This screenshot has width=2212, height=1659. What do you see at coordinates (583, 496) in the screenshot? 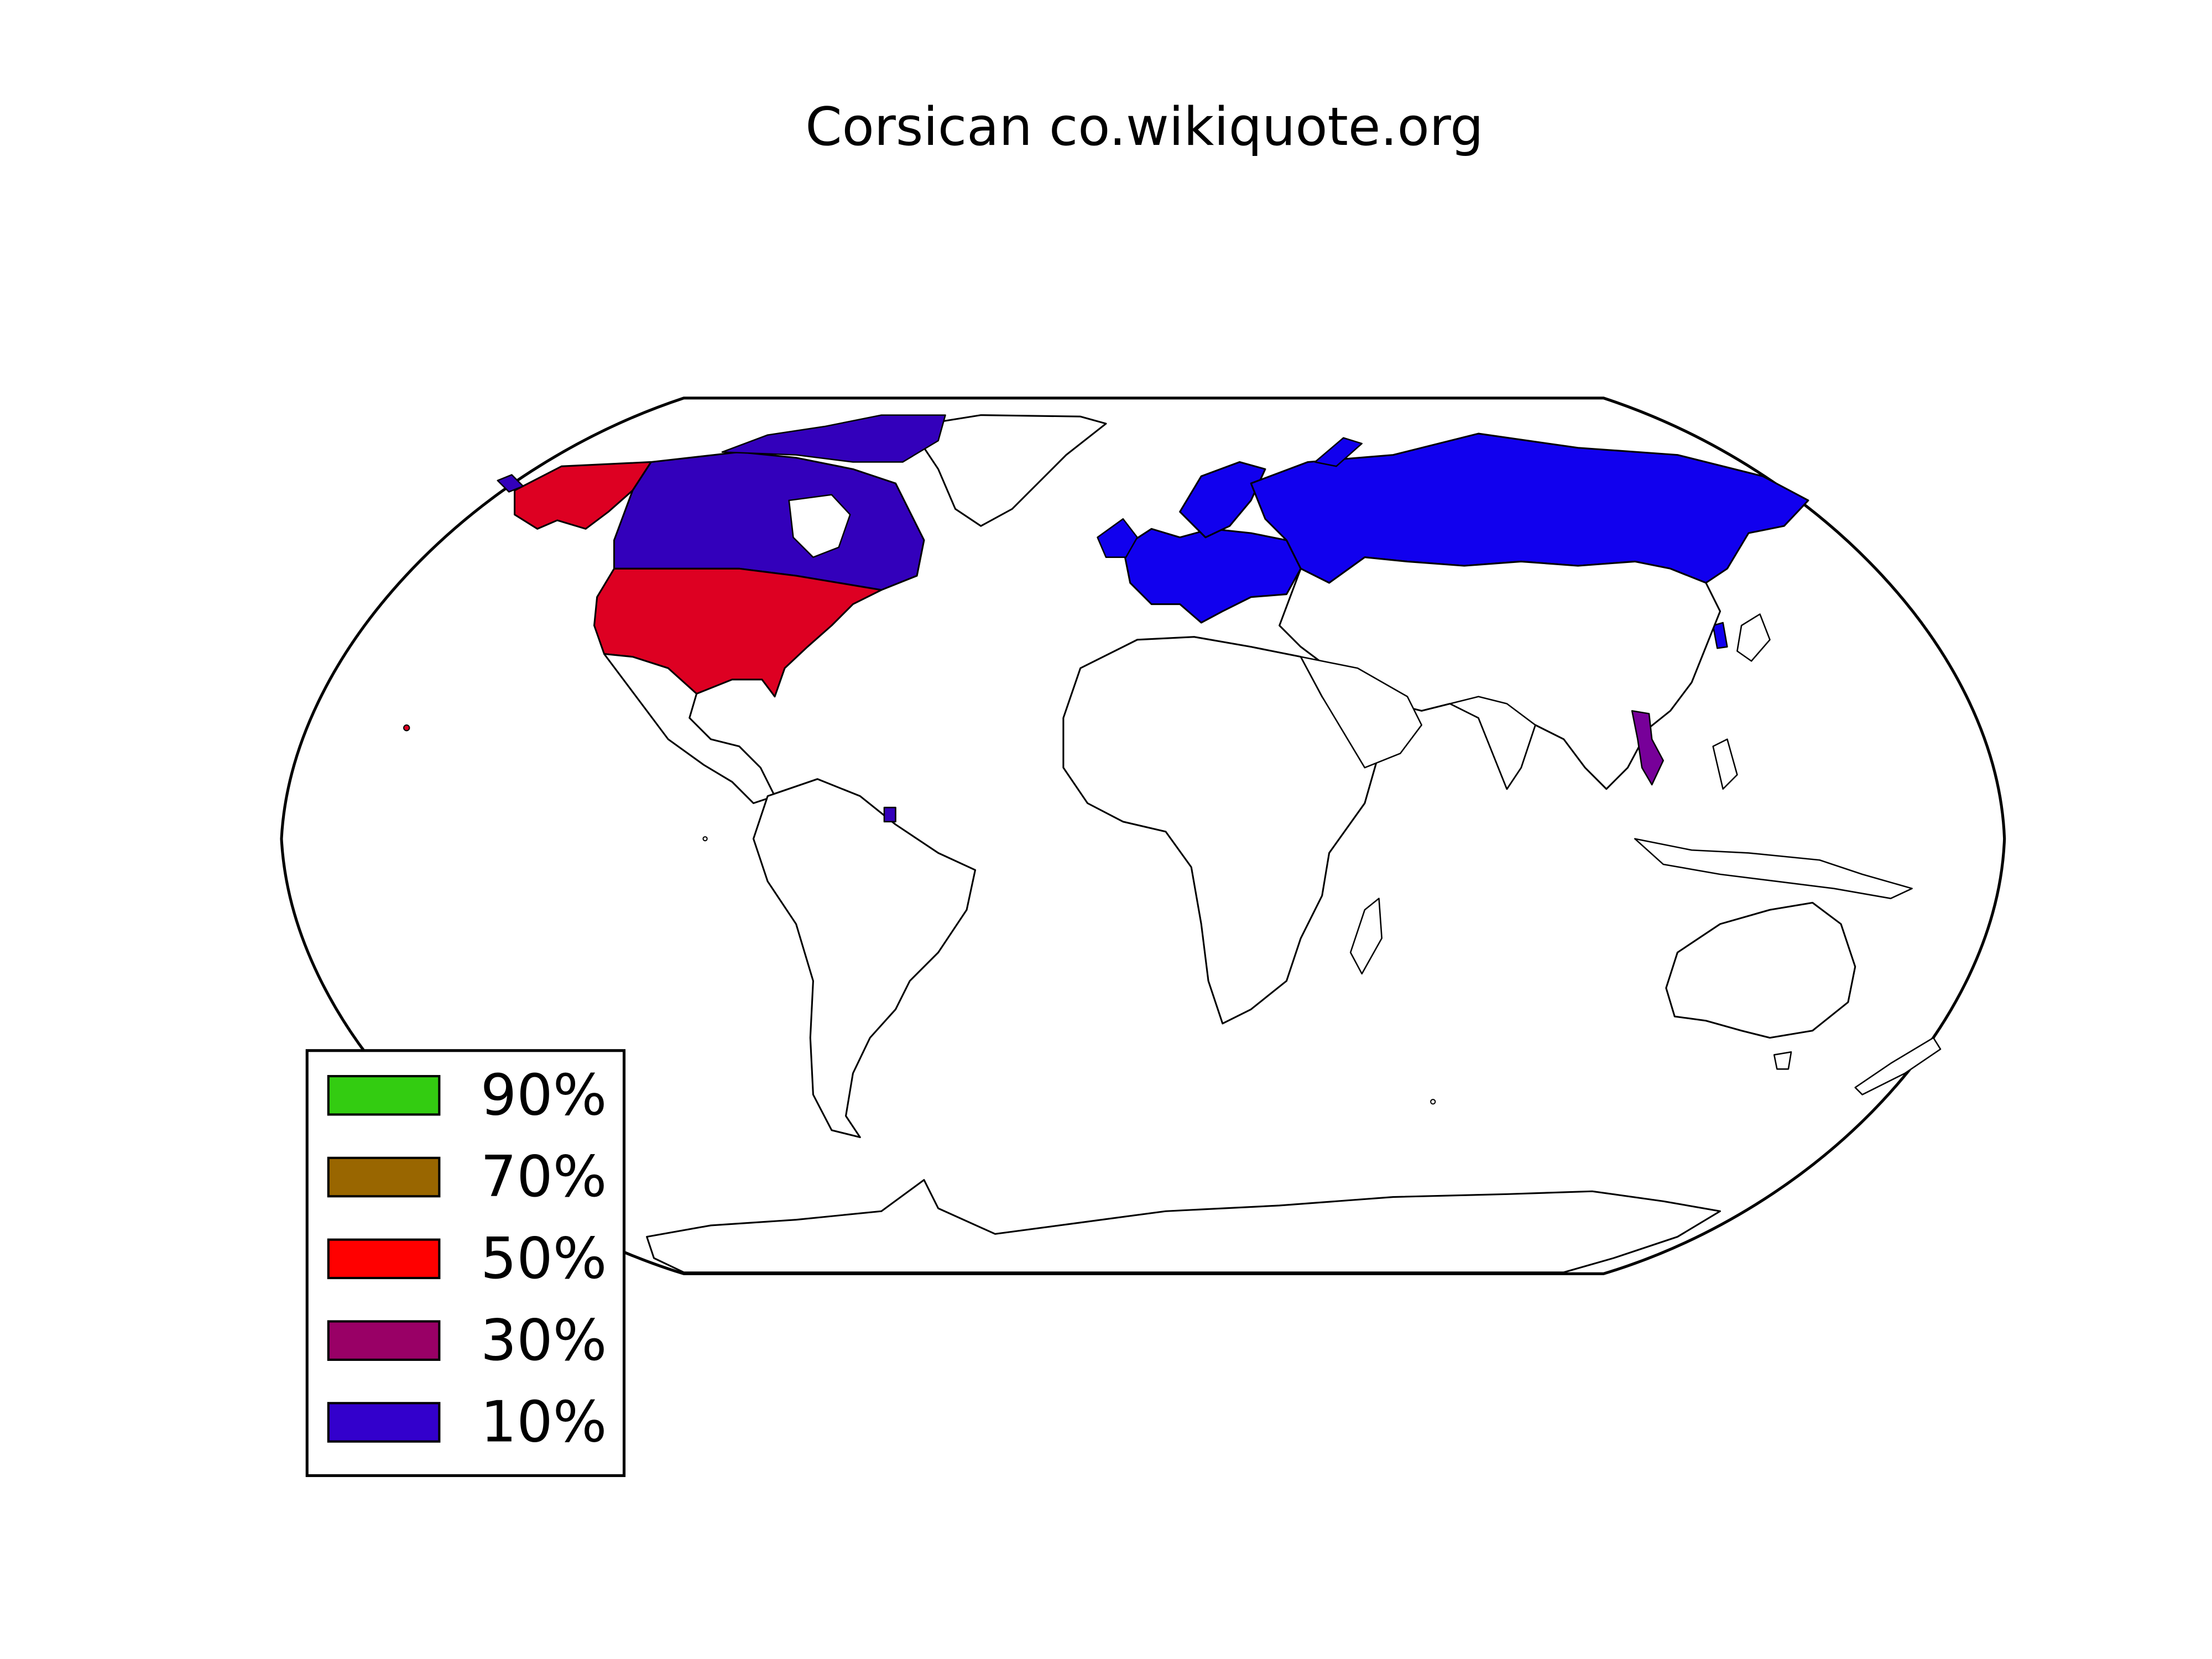
I see `alaska-region` at bounding box center [583, 496].